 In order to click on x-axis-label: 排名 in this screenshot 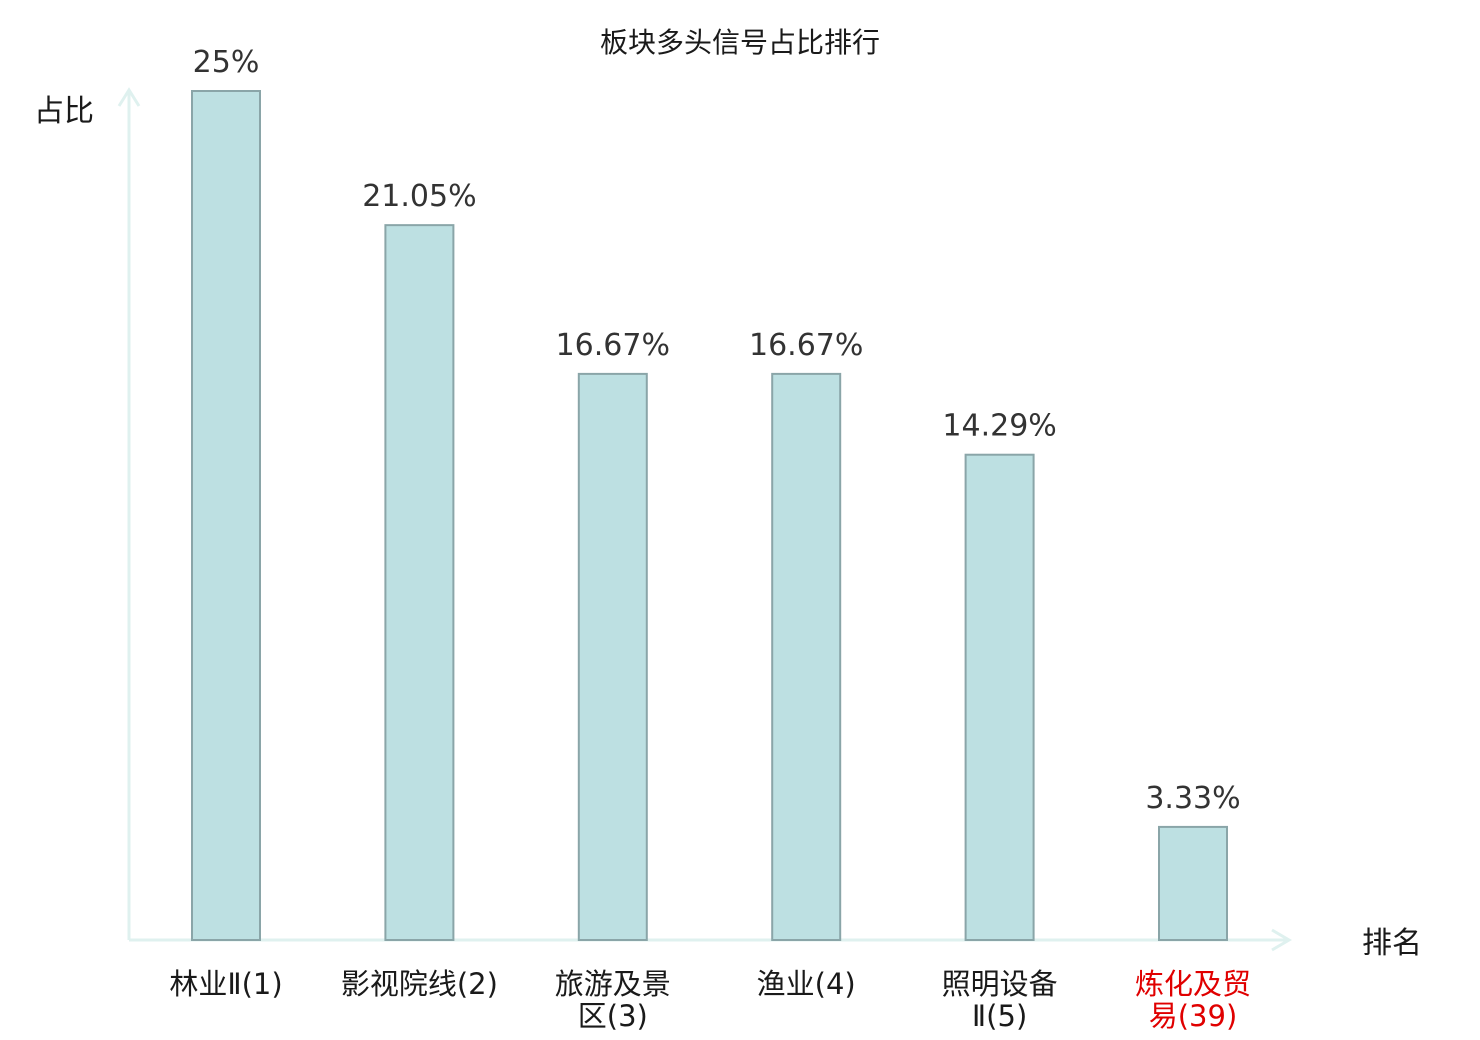, I will do `click(1392, 943)`.